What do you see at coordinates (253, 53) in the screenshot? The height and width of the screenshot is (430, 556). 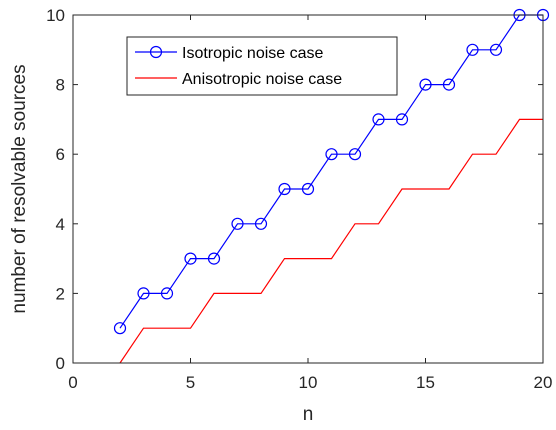 I see `legend-label-isotropic: Isotropic noise case` at bounding box center [253, 53].